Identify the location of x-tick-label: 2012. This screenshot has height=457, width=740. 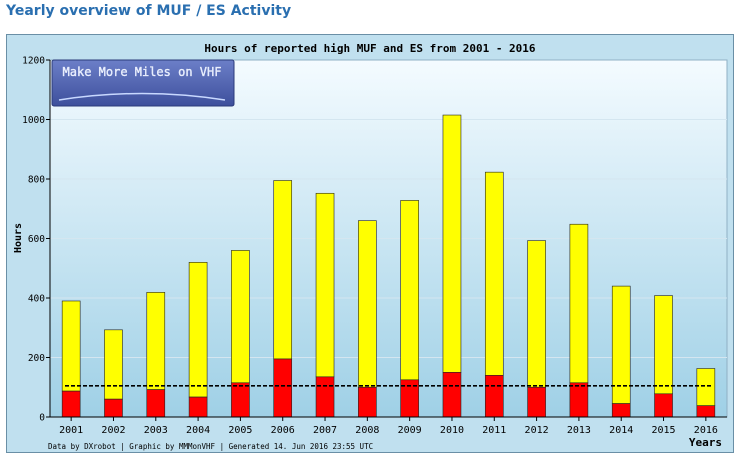
(537, 430).